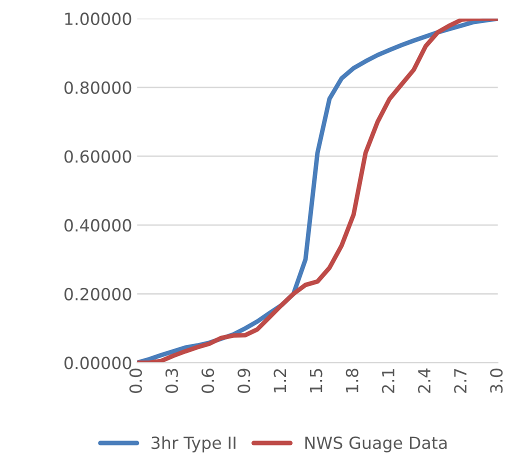 This screenshot has width=508, height=465. What do you see at coordinates (98, 19) in the screenshot?
I see `y-tick-label: 1.00000` at bounding box center [98, 19].